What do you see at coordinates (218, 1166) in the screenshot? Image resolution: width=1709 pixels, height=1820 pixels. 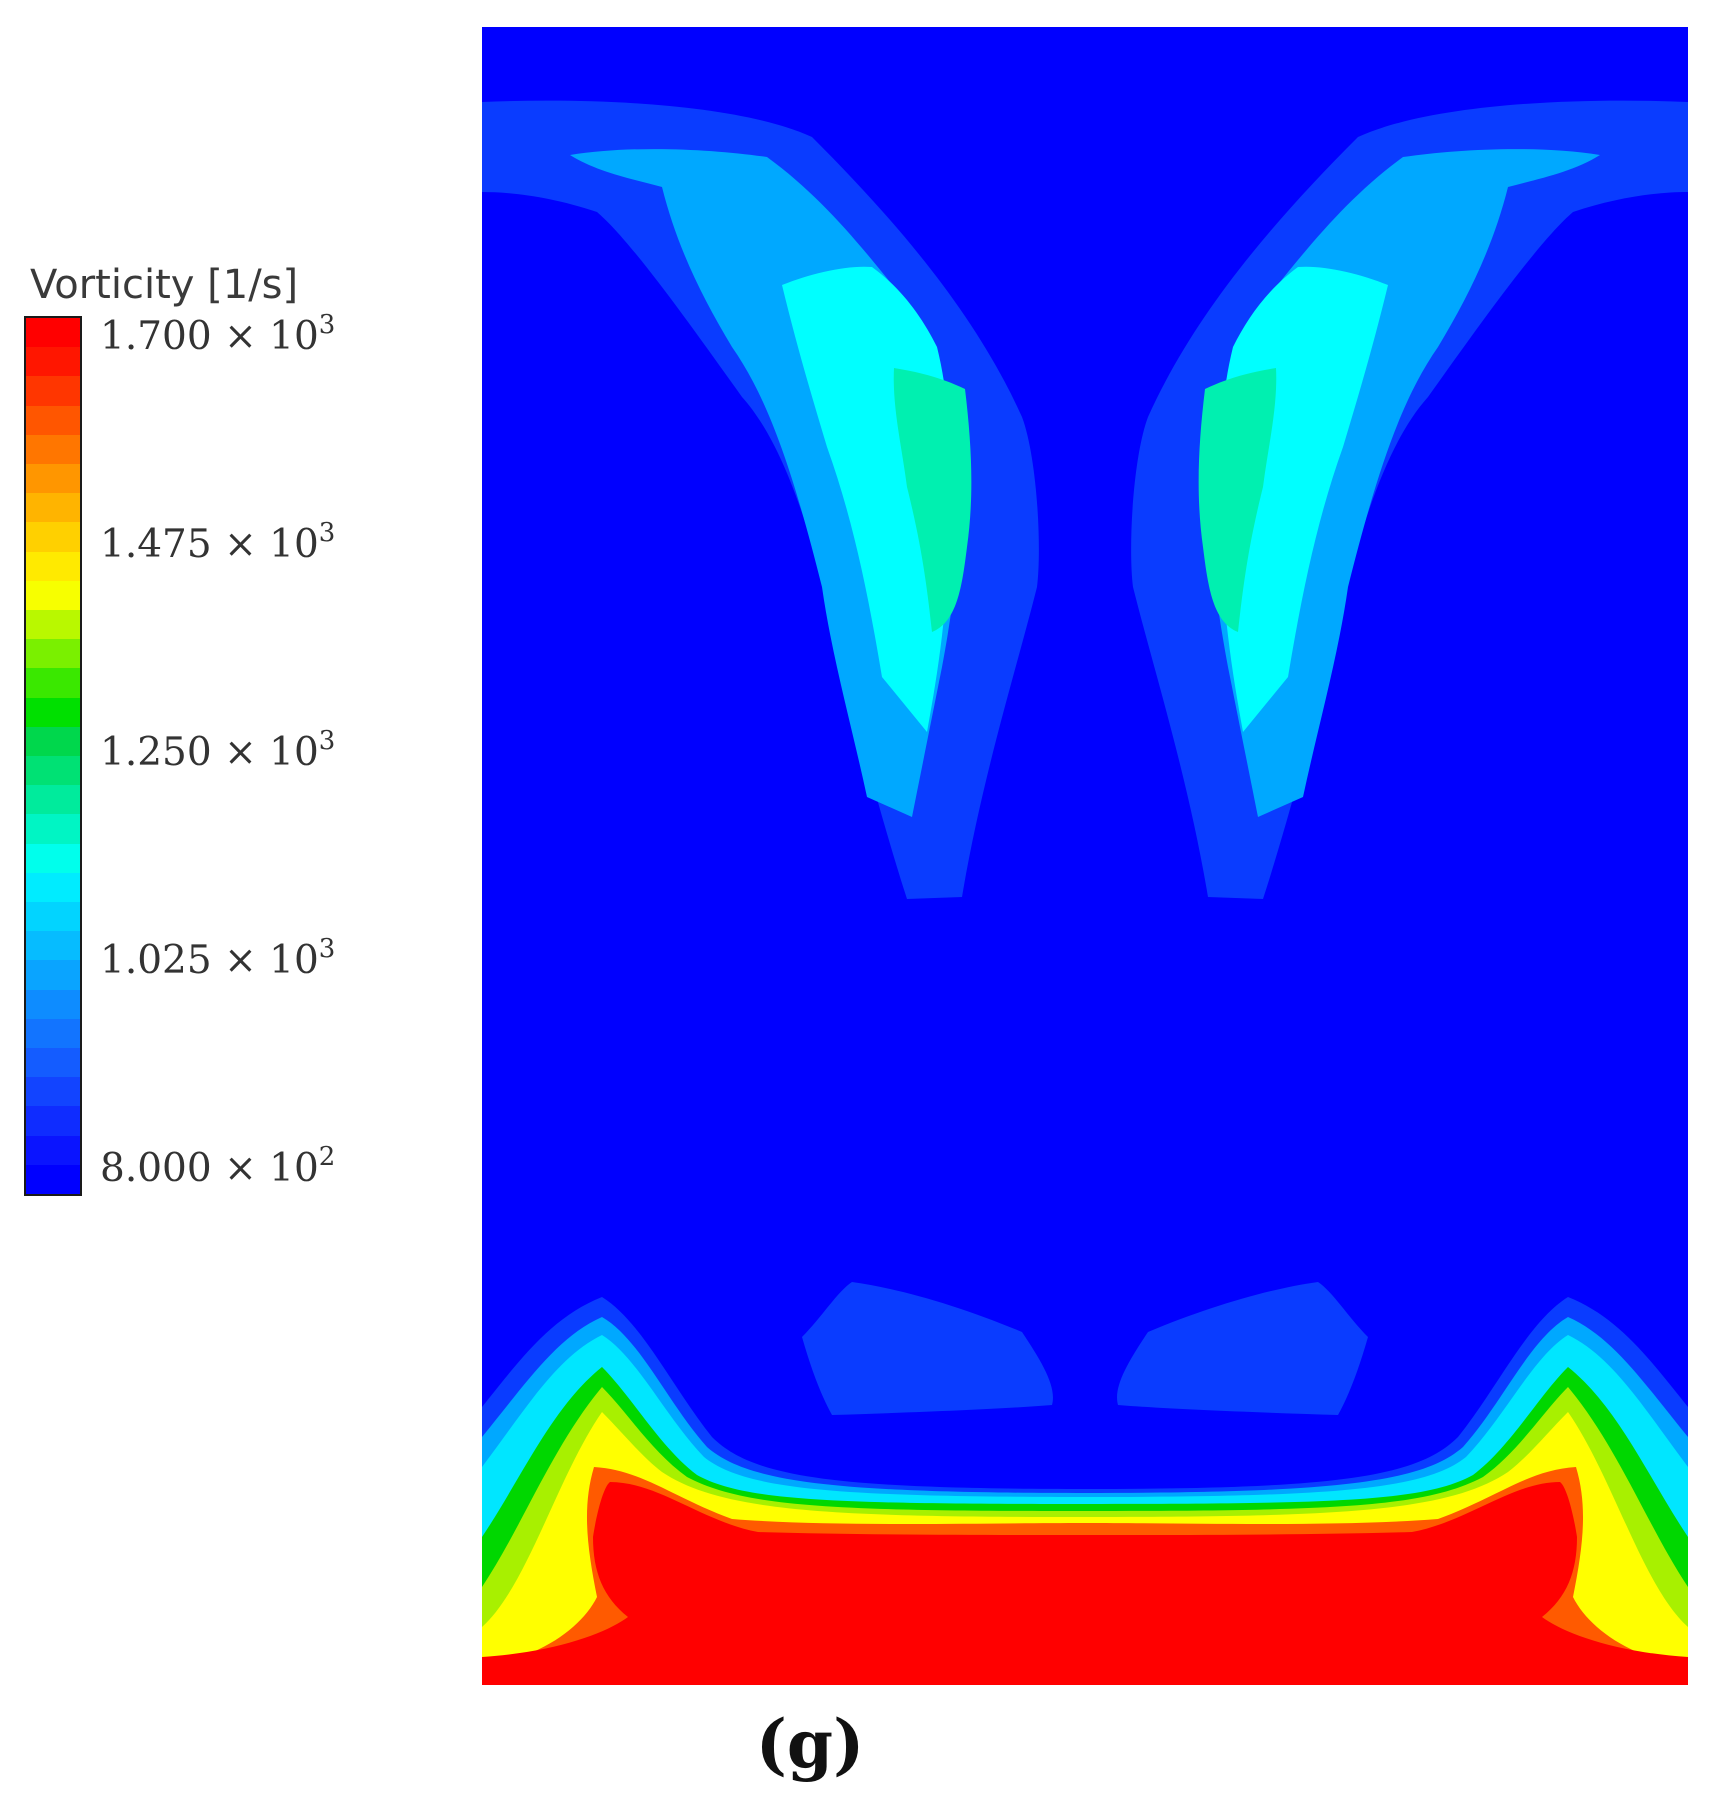 I see `colorbar-tick-label: 8.000 × 102` at bounding box center [218, 1166].